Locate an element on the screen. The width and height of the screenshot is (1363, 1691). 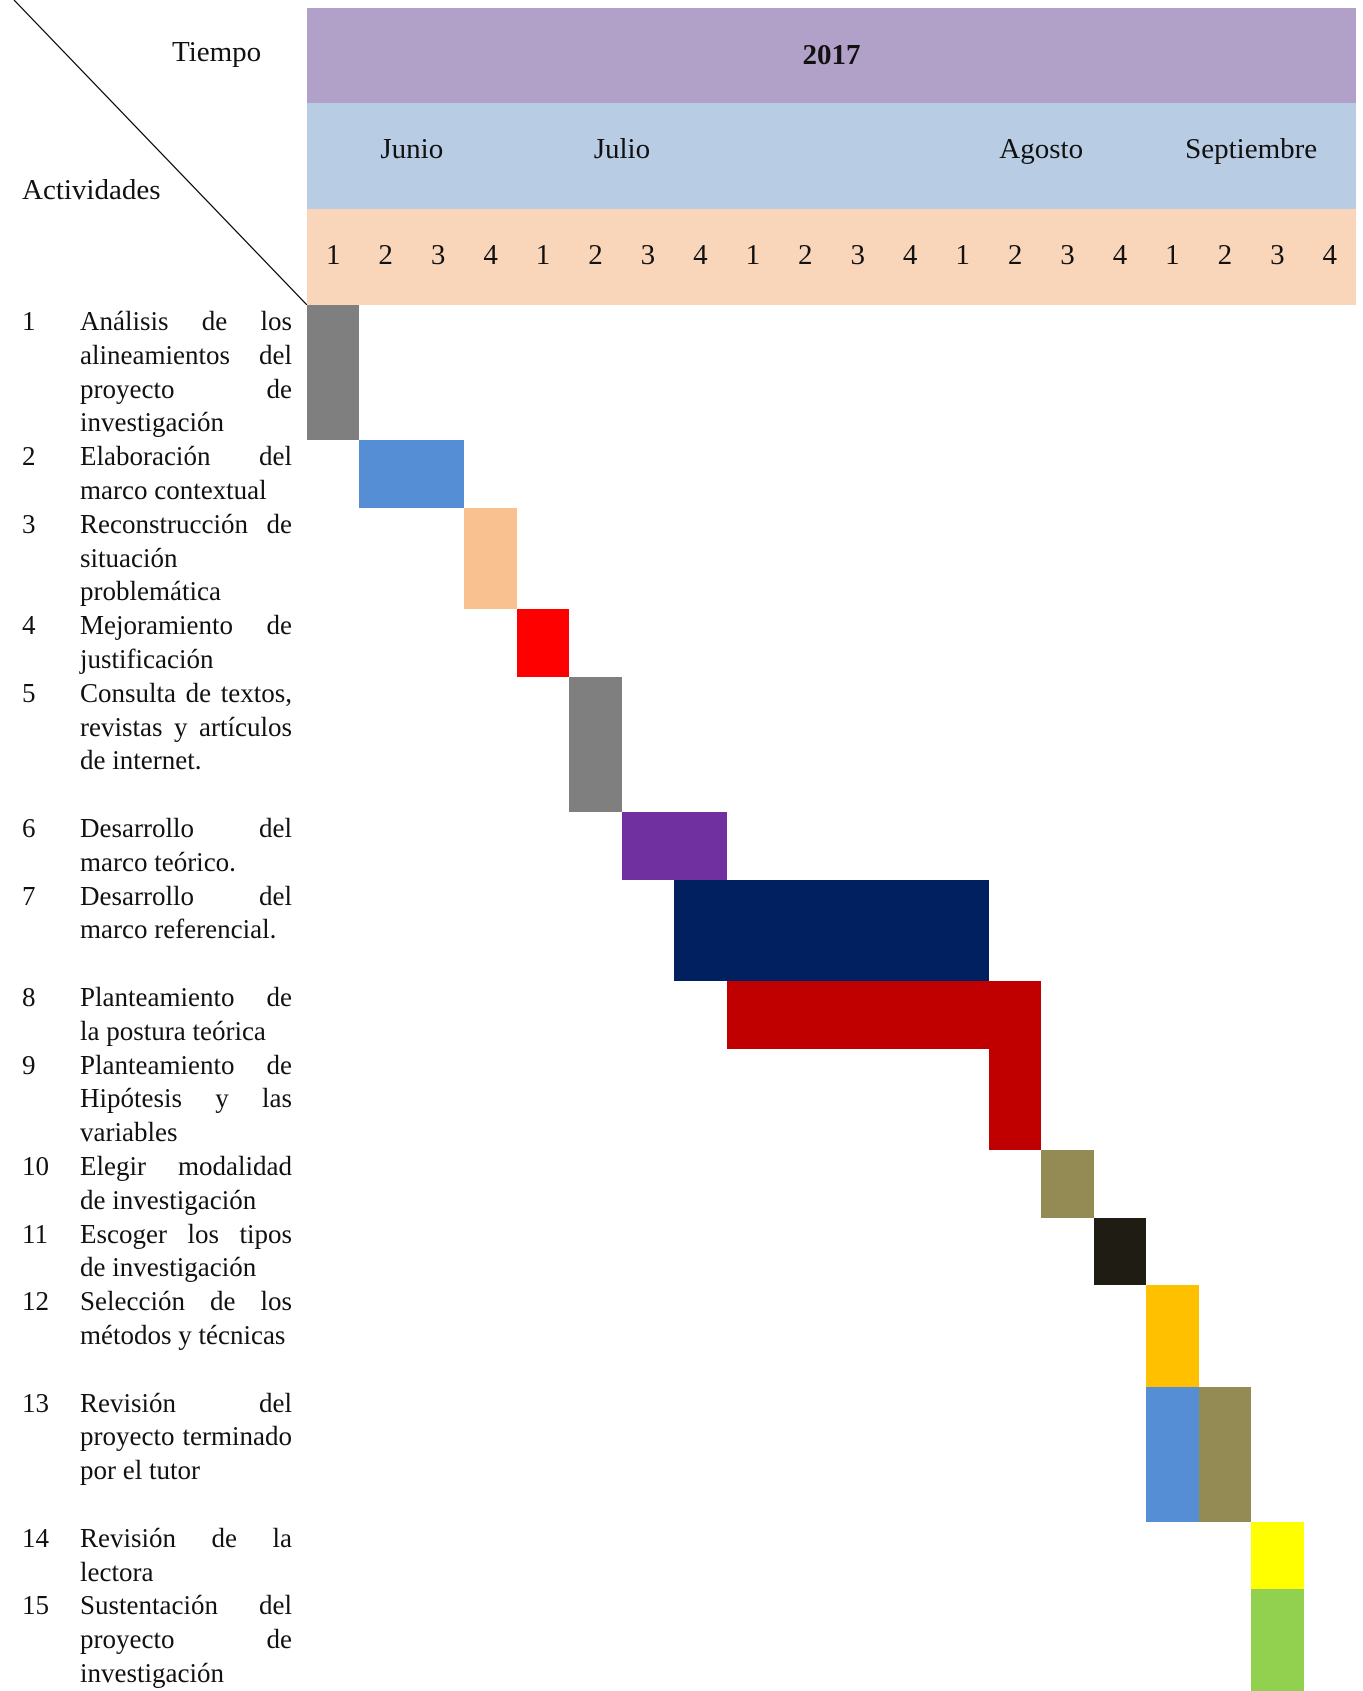
activity-number: 8 is located at coordinates (29, 997).